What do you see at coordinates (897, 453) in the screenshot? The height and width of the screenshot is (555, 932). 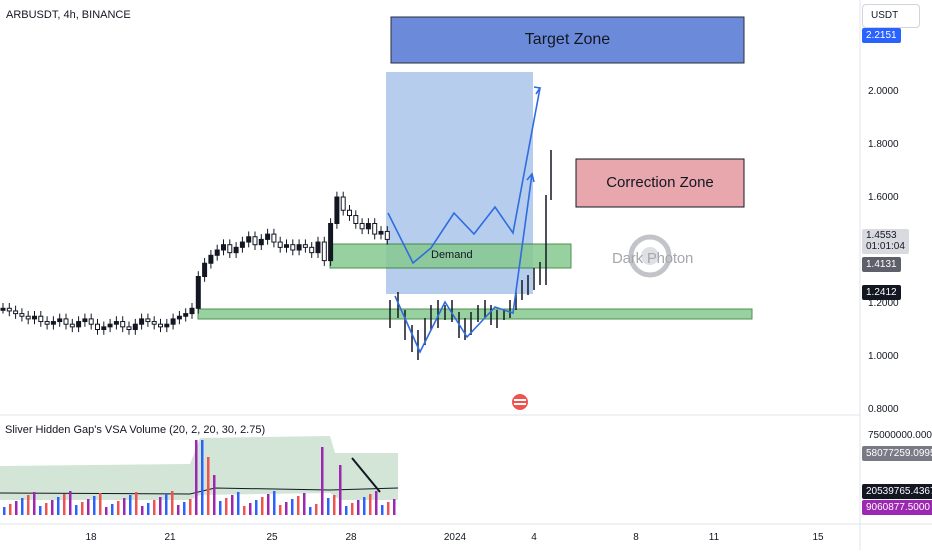 I see `volume-badge-1: 58077259.0995` at bounding box center [897, 453].